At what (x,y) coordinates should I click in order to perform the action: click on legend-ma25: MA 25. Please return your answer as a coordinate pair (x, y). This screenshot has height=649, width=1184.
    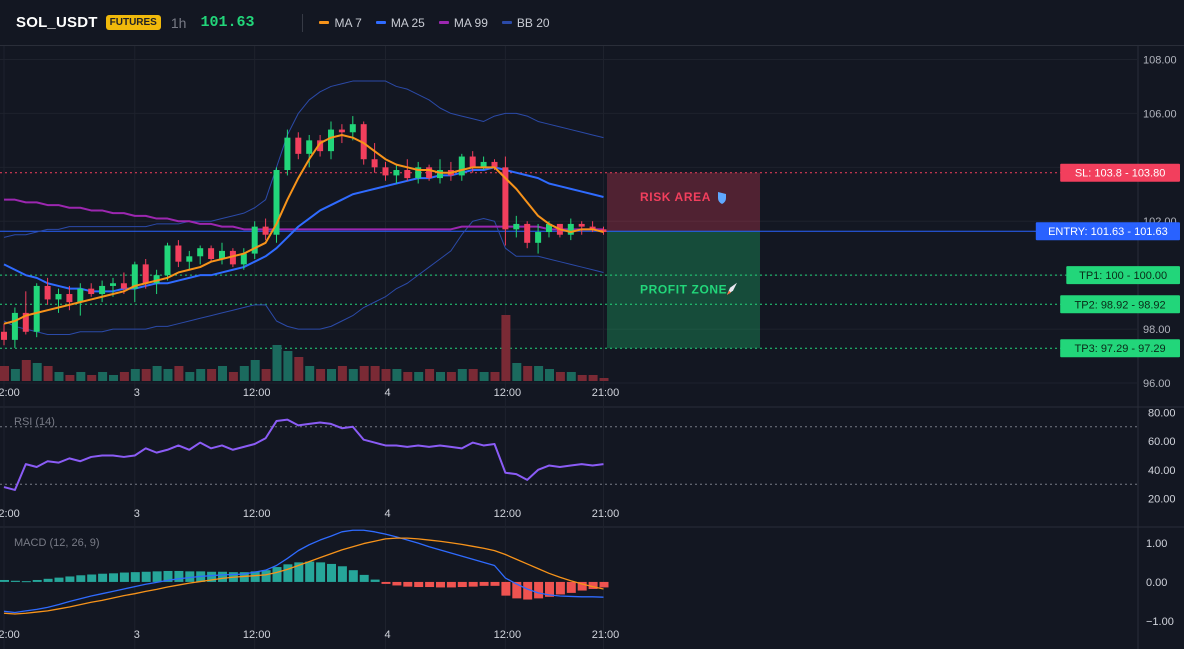
    Looking at the image, I should click on (400, 23).